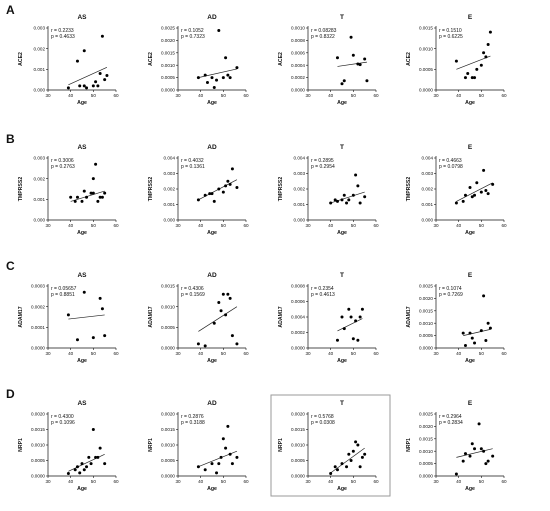 This screenshot has width=550, height=511. Describe the element at coordinates (470, 147) in the screenshot. I see `plot-title: E` at that location.